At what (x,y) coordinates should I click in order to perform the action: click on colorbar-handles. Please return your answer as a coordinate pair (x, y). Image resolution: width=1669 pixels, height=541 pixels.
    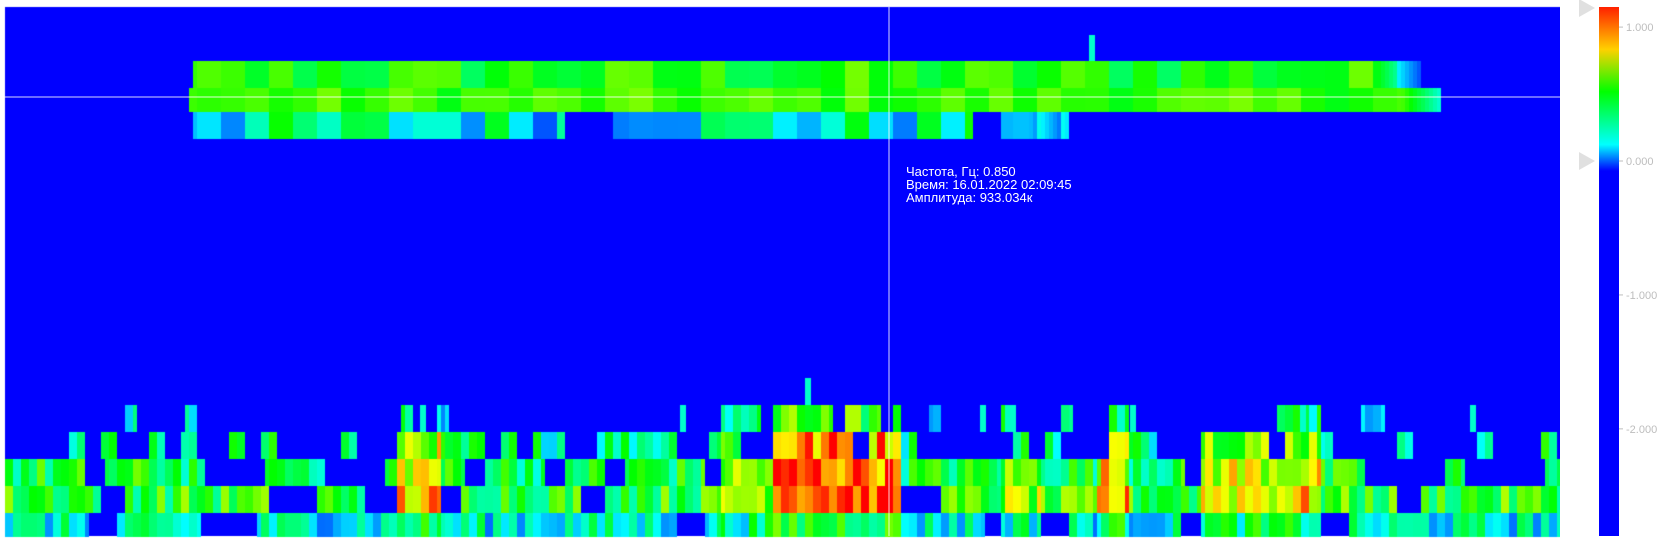
    Looking at the image, I should click on (1587, 85).